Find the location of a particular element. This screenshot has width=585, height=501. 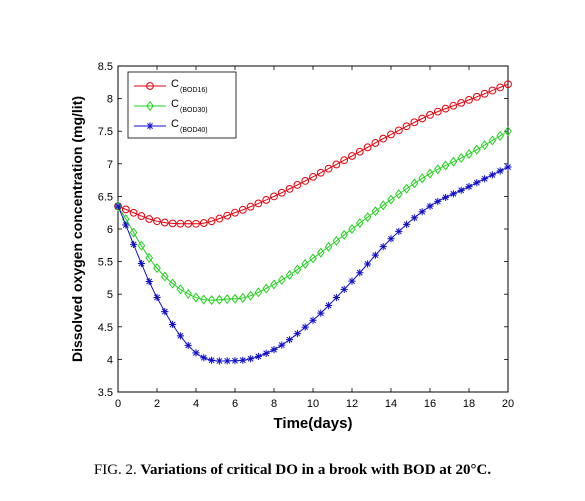

x-axis-label: Time(days) is located at coordinates (313, 423).